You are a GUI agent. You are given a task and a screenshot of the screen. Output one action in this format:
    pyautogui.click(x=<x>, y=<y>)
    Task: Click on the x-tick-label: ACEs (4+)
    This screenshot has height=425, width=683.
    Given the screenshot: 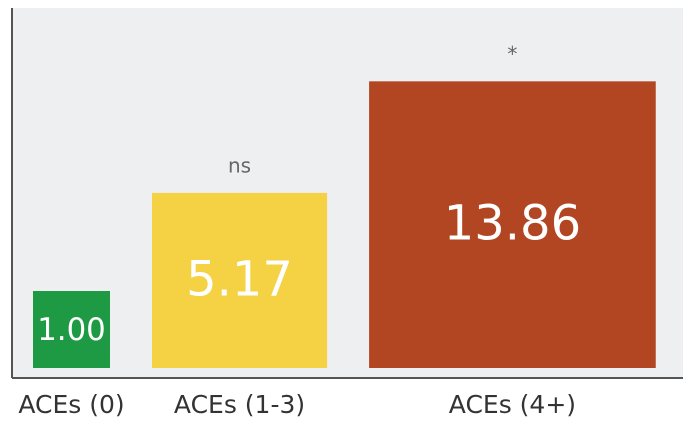 What is the action you would take?
    pyautogui.click(x=512, y=404)
    